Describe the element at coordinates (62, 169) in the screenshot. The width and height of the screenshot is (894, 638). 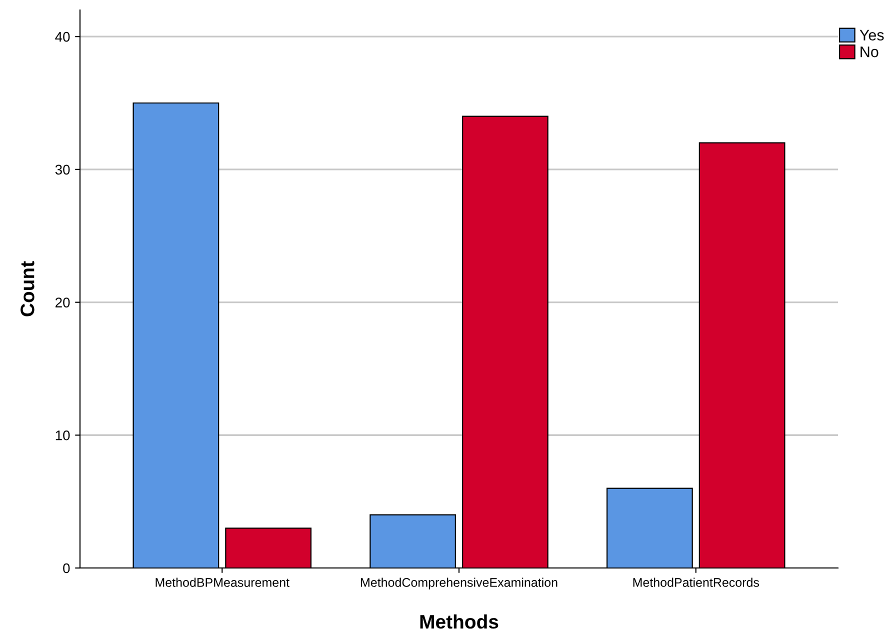
I see `y-tick-label: 30` at that location.